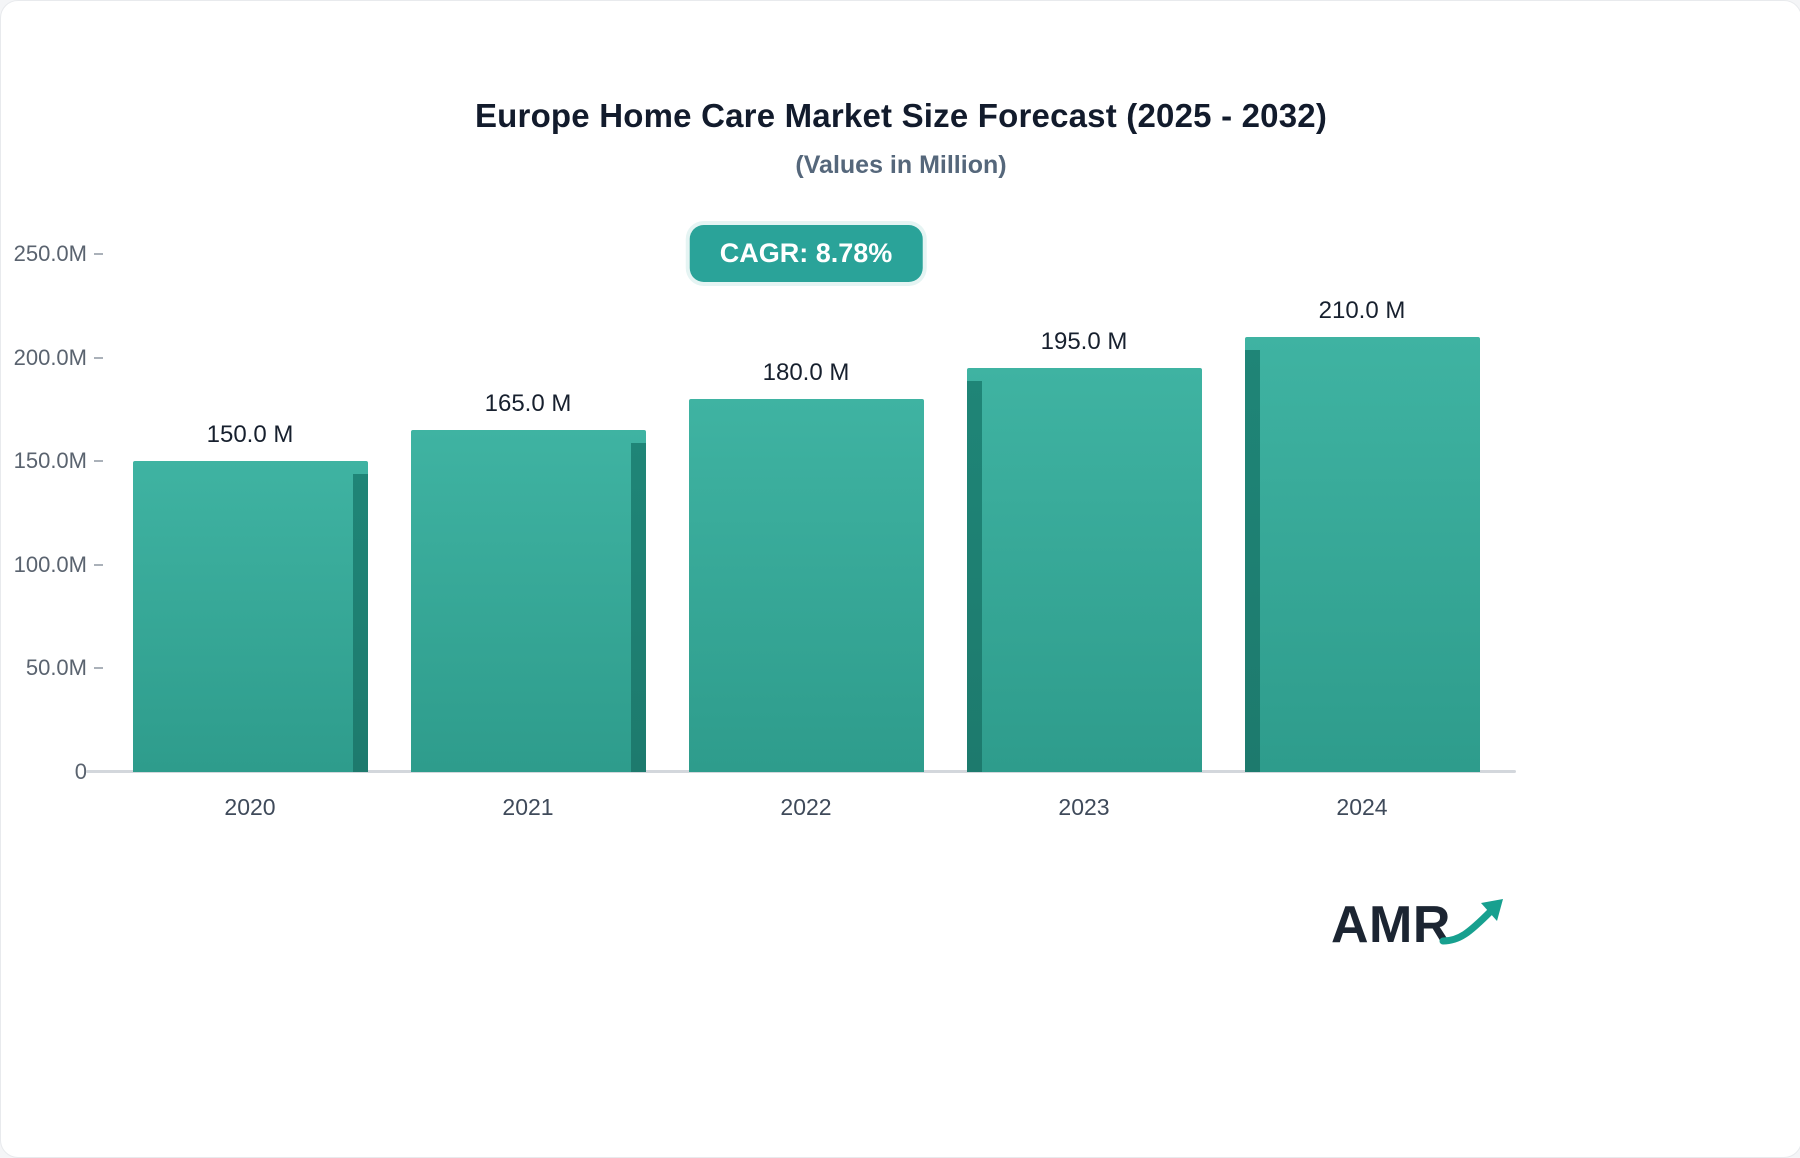  Describe the element at coordinates (250, 435) in the screenshot. I see `bar-value-label: 150.0 M` at that location.